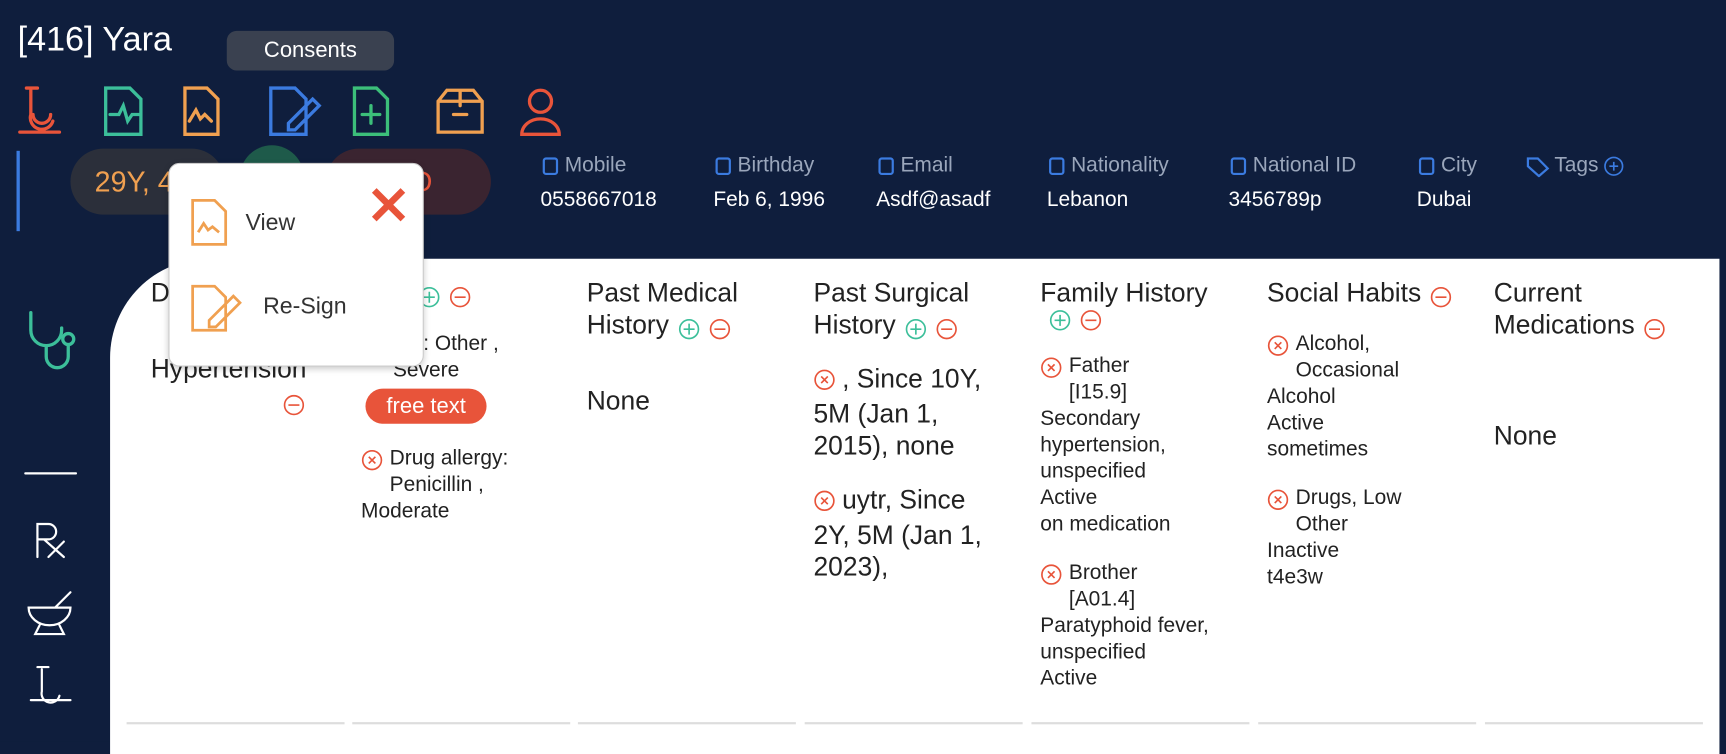  Describe the element at coordinates (1120, 166) in the screenshot. I see `field-label: Nationality` at that location.